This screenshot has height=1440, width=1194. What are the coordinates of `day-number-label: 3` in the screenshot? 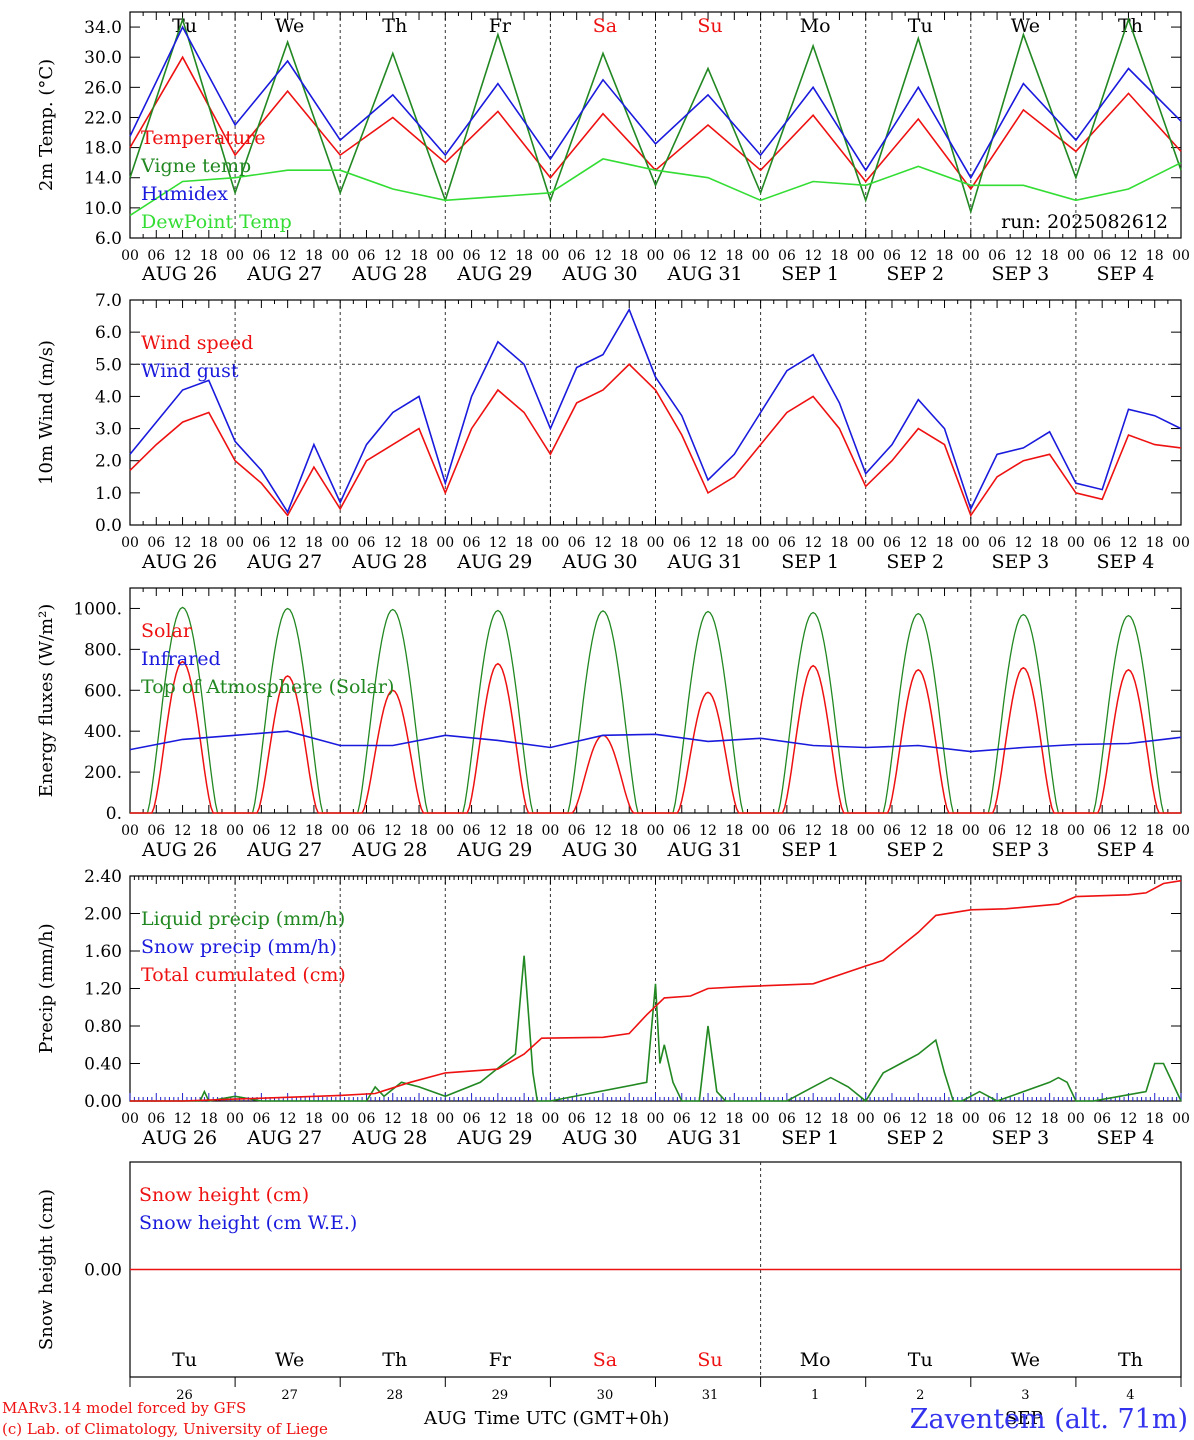 It's located at (1025, 1395).